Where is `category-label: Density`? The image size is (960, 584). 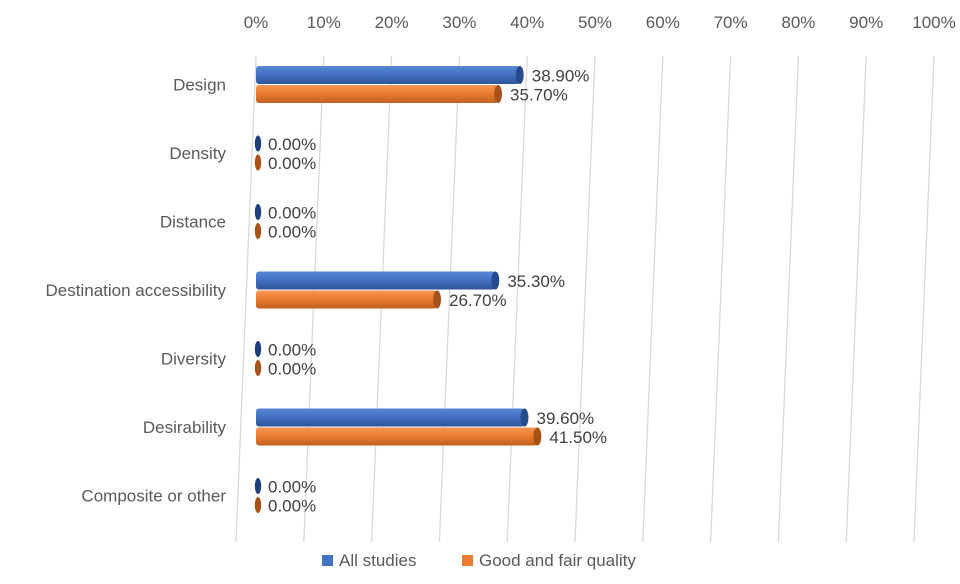 category-label: Density is located at coordinates (197, 153).